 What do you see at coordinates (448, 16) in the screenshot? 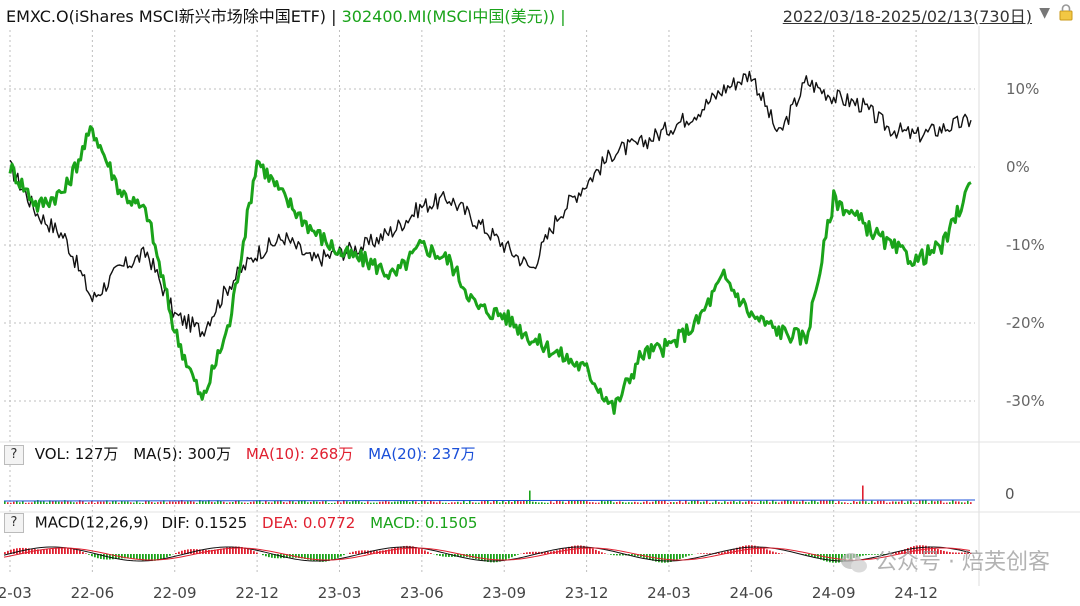
I see `series2-label: 302400.MI(MSCI中国(美元))` at bounding box center [448, 16].